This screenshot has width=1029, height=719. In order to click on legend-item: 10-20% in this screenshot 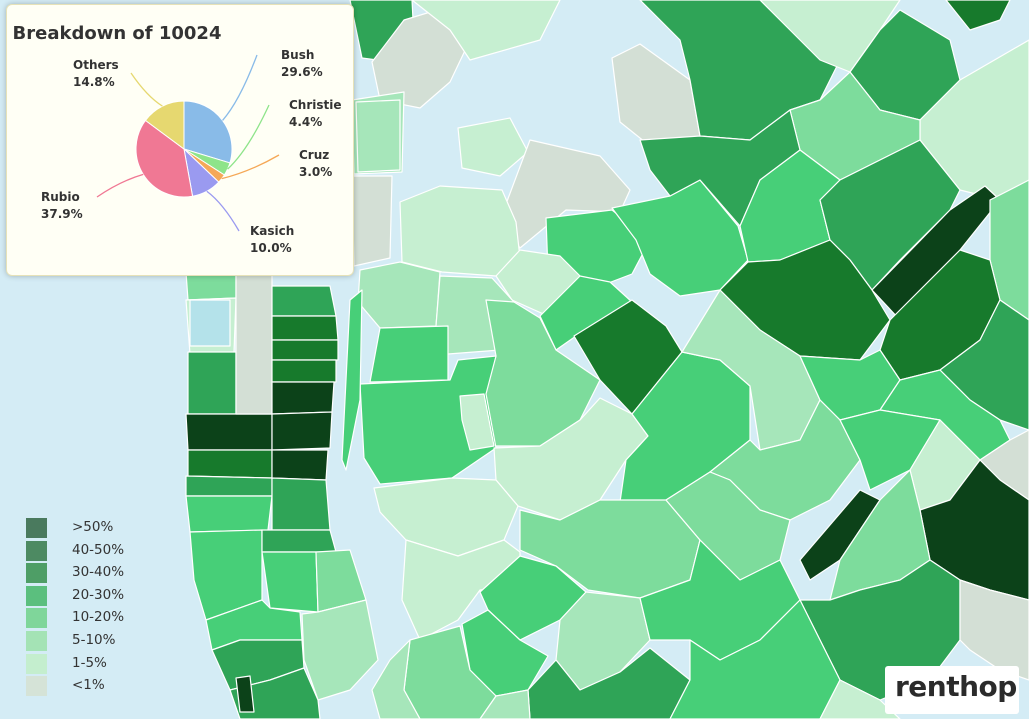, I will do `click(96, 618)`.